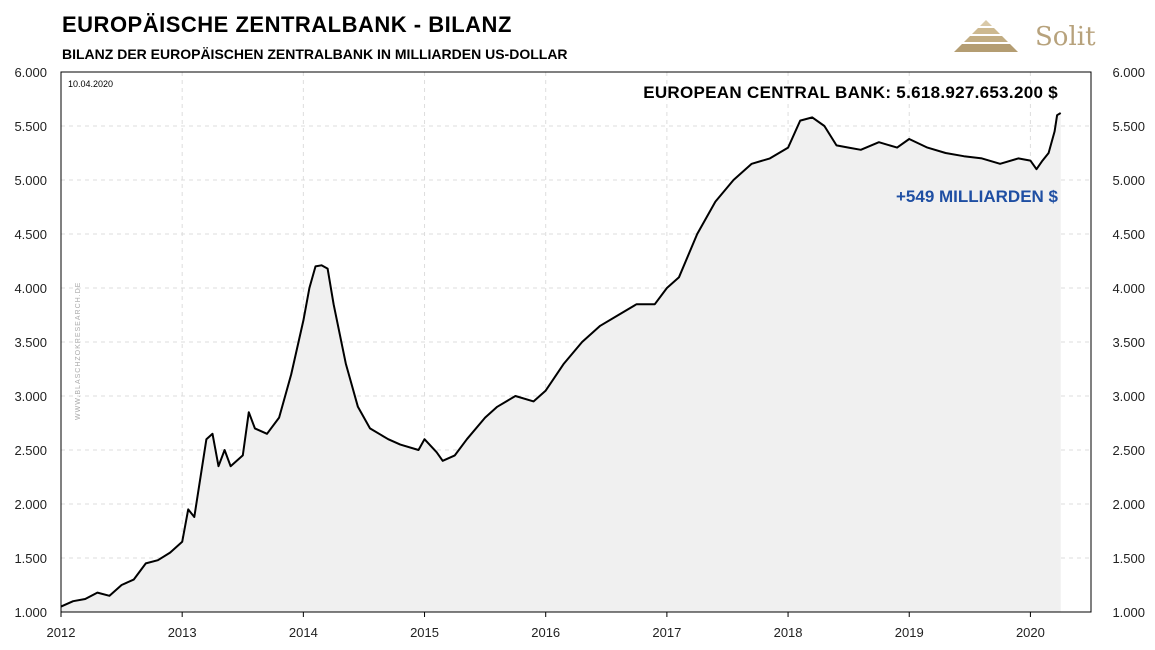 The height and width of the screenshot is (650, 1155). I want to click on watermark: WWW.BLASCHZOKRESEARCH.DE, so click(78, 351).